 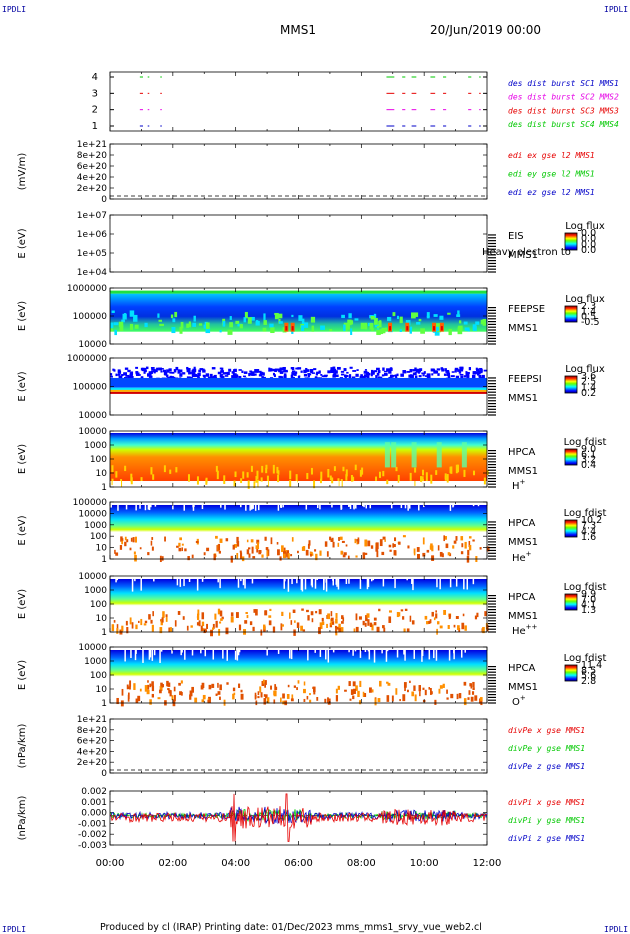 What do you see at coordinates (14, 9) in the screenshot?
I see `corner-mark-top-left: IPDLI` at bounding box center [14, 9].